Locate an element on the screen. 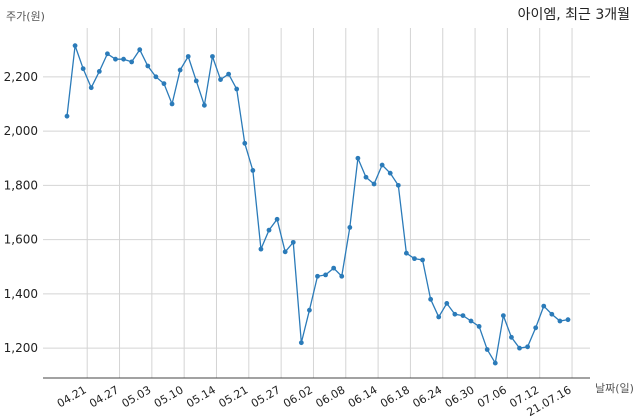 Image resolution: width=640 pixels, height=419 pixels. x-tick-label: 05.10 is located at coordinates (169, 396).